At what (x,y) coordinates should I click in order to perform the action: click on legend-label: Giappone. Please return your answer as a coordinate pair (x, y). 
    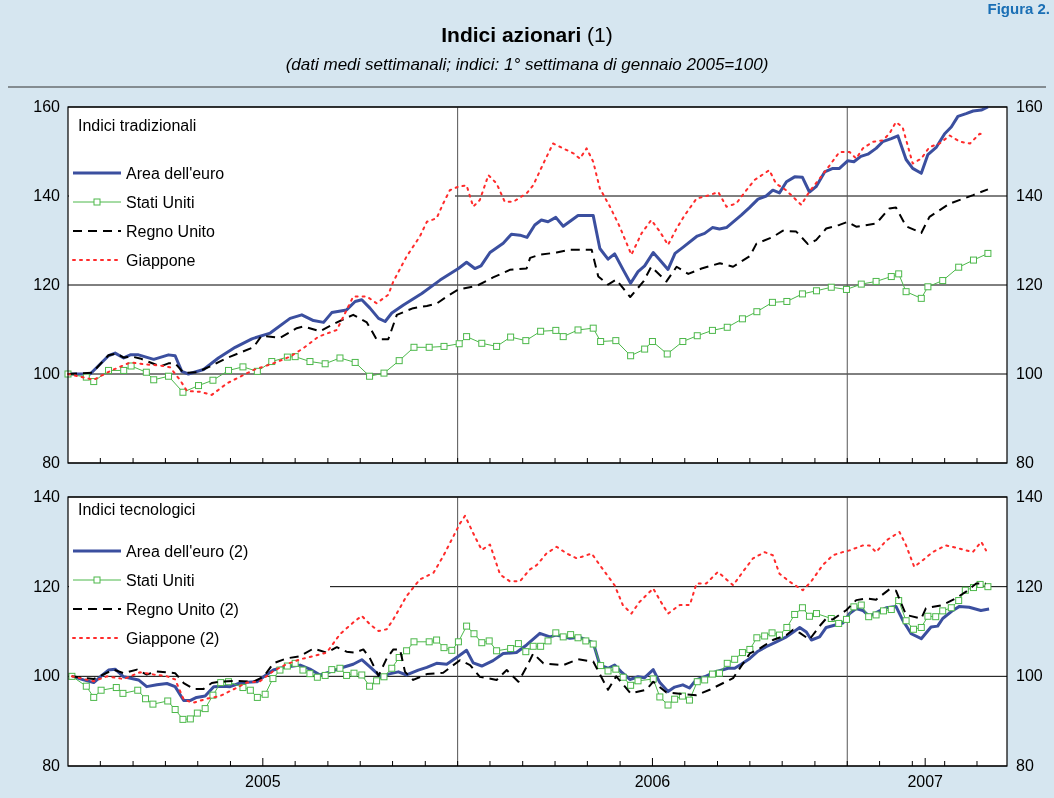
    Looking at the image, I should click on (161, 260).